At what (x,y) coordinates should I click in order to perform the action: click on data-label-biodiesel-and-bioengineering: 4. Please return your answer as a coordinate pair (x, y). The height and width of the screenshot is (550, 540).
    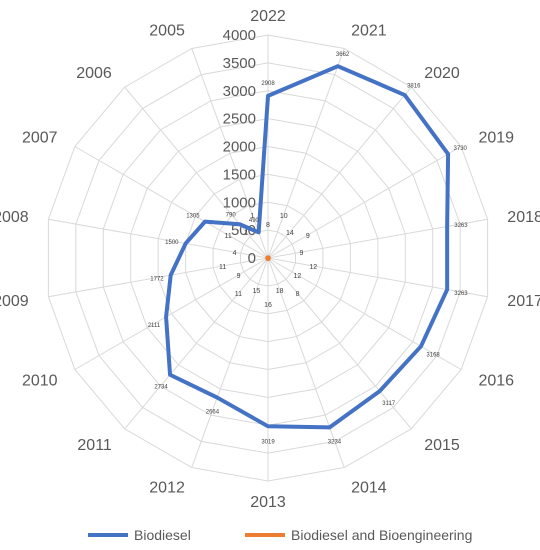
    Looking at the image, I should click on (235, 253).